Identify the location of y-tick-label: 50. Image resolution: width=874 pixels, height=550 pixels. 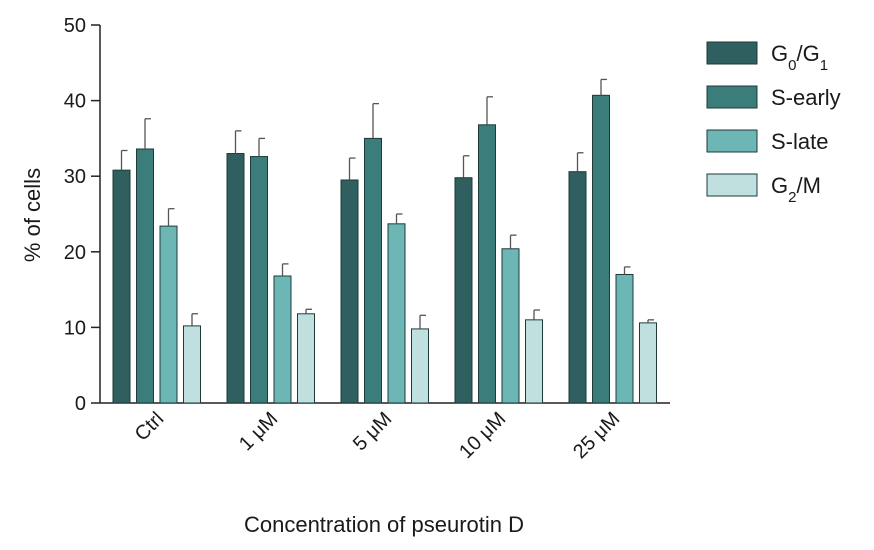
(75, 26).